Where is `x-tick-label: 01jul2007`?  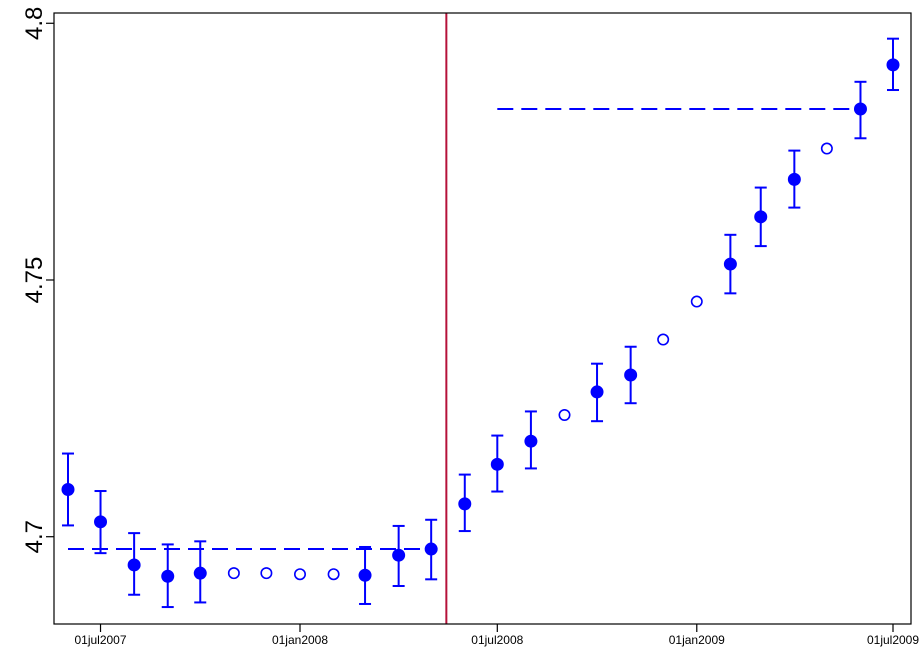 x-tick-label: 01jul2007 is located at coordinates (100, 640).